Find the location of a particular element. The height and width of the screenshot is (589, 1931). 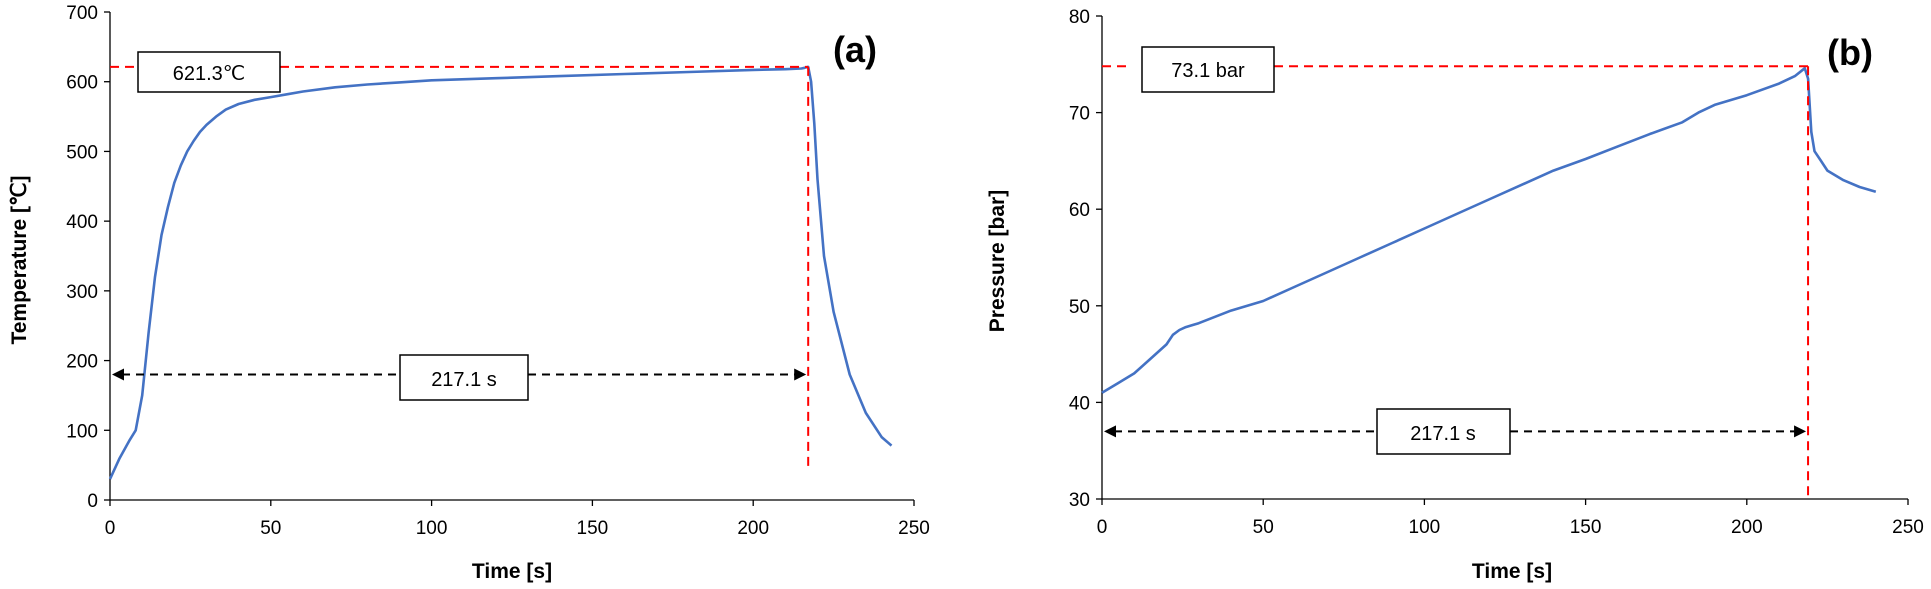

chart-a-duration-arrowhead-right is located at coordinates (800, 374).